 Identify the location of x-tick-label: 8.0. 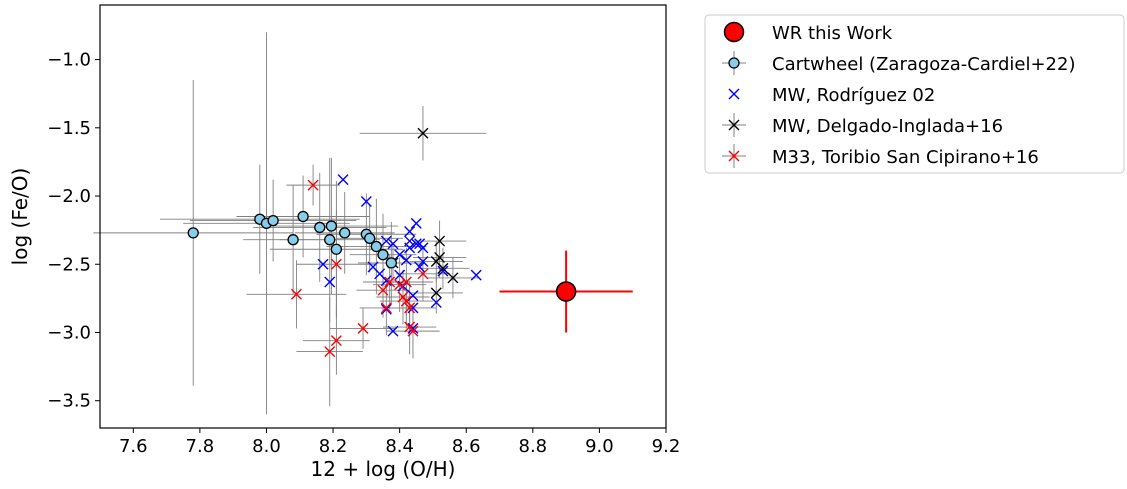
(266, 446).